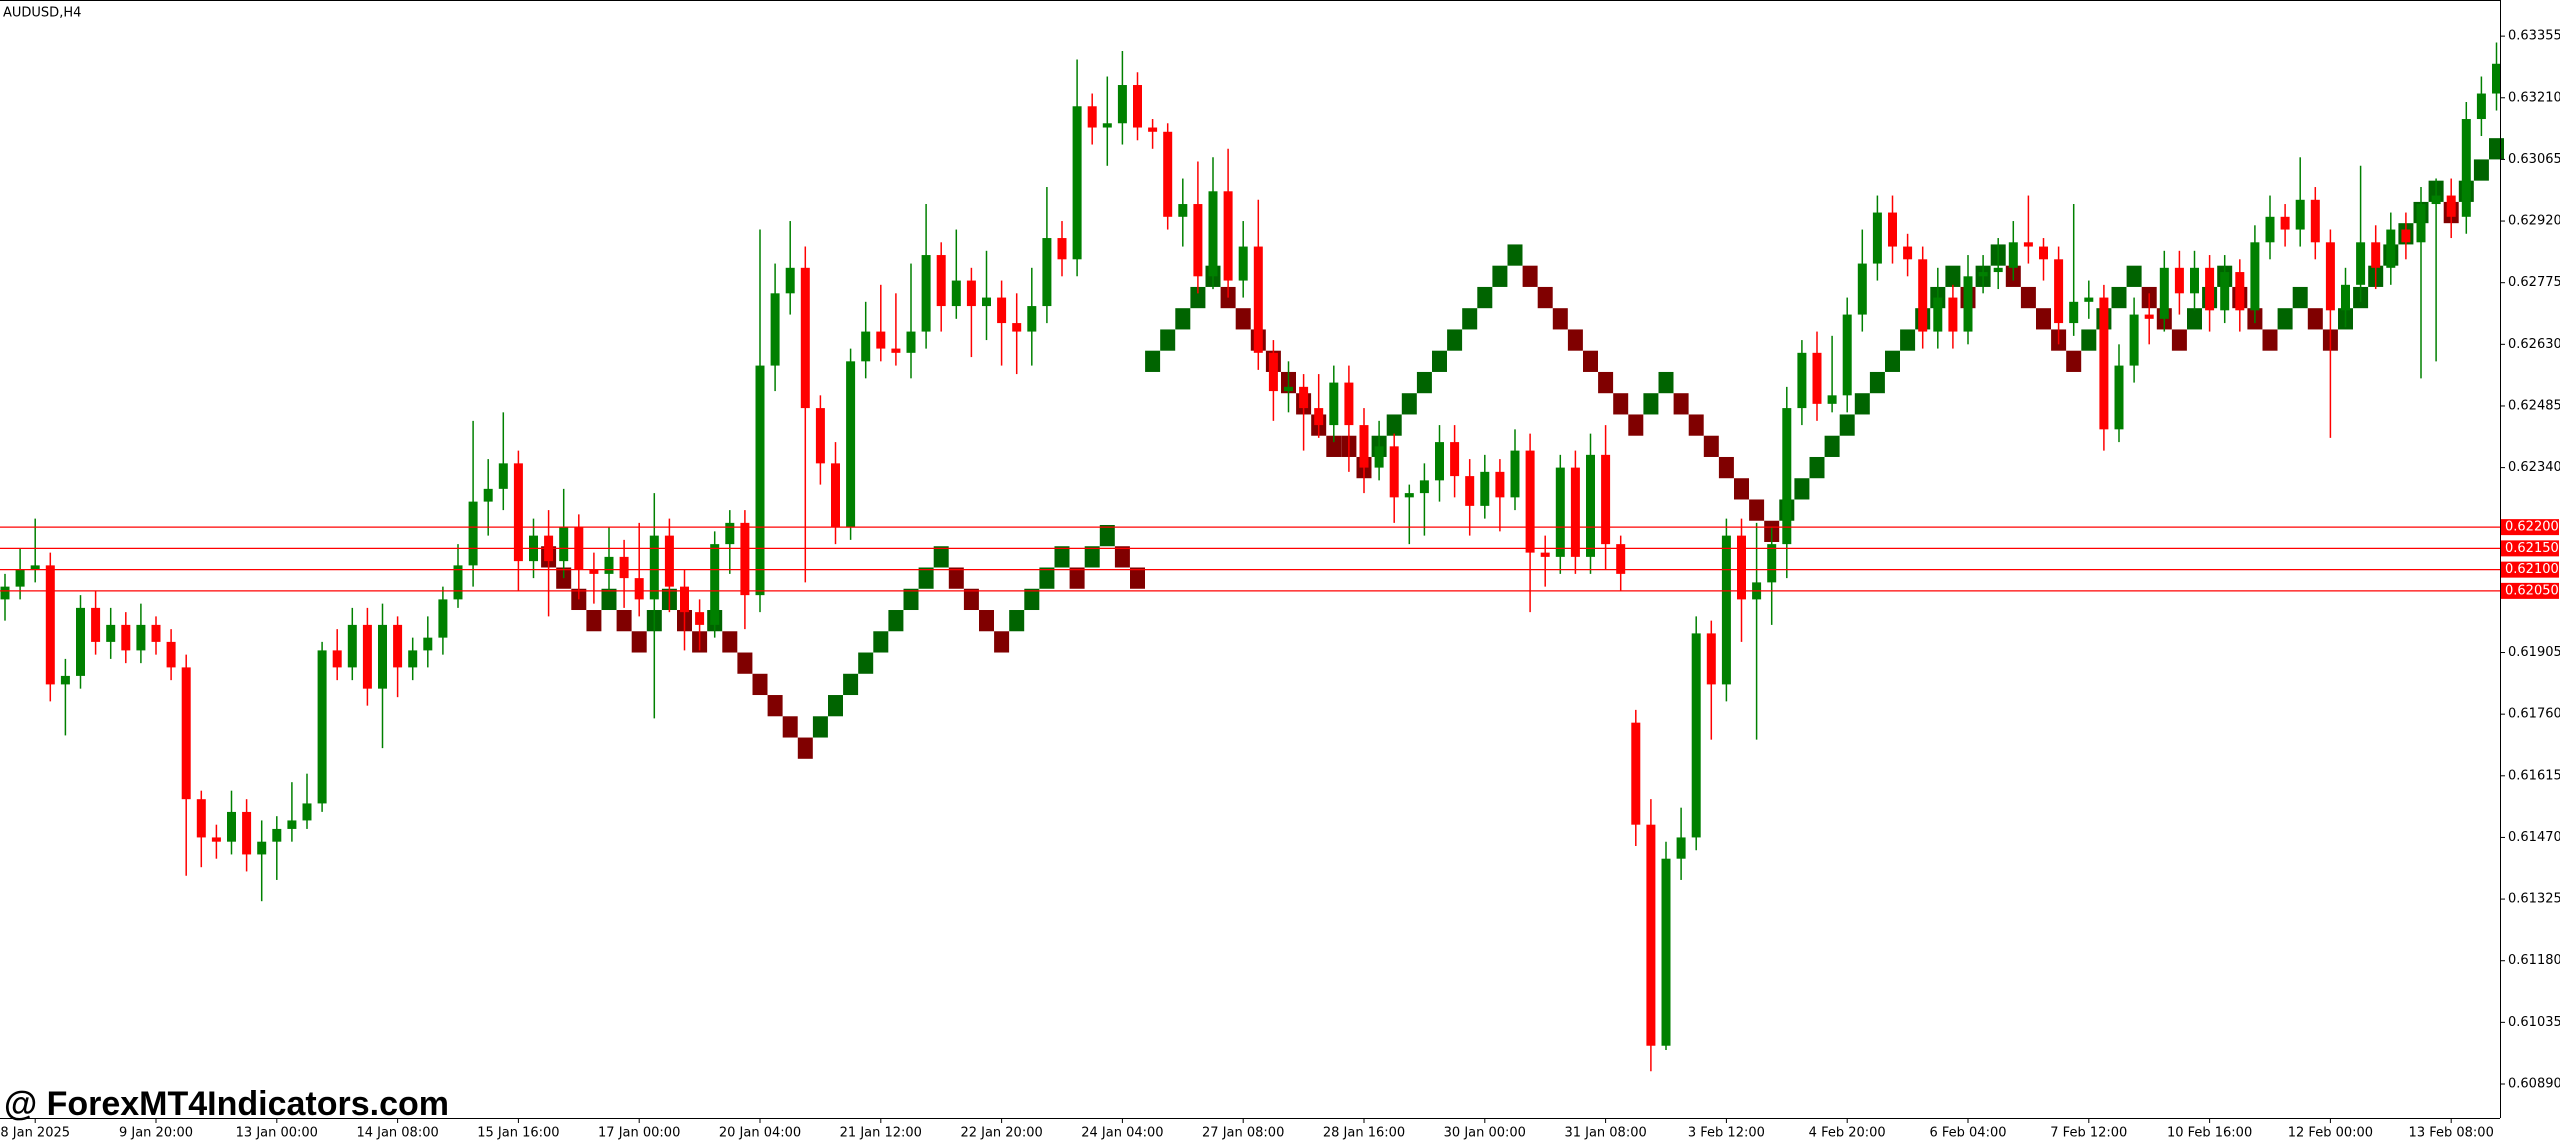 Image resolution: width=2560 pixels, height=1144 pixels. I want to click on level-label: 0.62150, so click(2532, 548).